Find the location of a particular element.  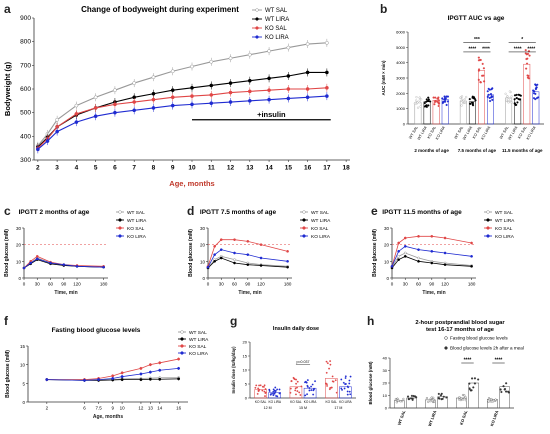

x-tick-label: 7.5 is located at coordinates (98, 408).